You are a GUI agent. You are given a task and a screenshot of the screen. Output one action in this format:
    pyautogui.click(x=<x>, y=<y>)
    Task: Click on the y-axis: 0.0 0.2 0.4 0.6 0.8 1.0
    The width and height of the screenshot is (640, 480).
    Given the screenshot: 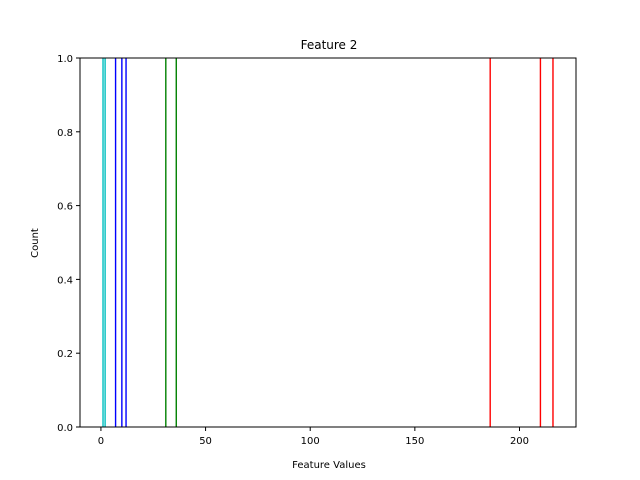 What is the action you would take?
    pyautogui.click(x=68, y=244)
    